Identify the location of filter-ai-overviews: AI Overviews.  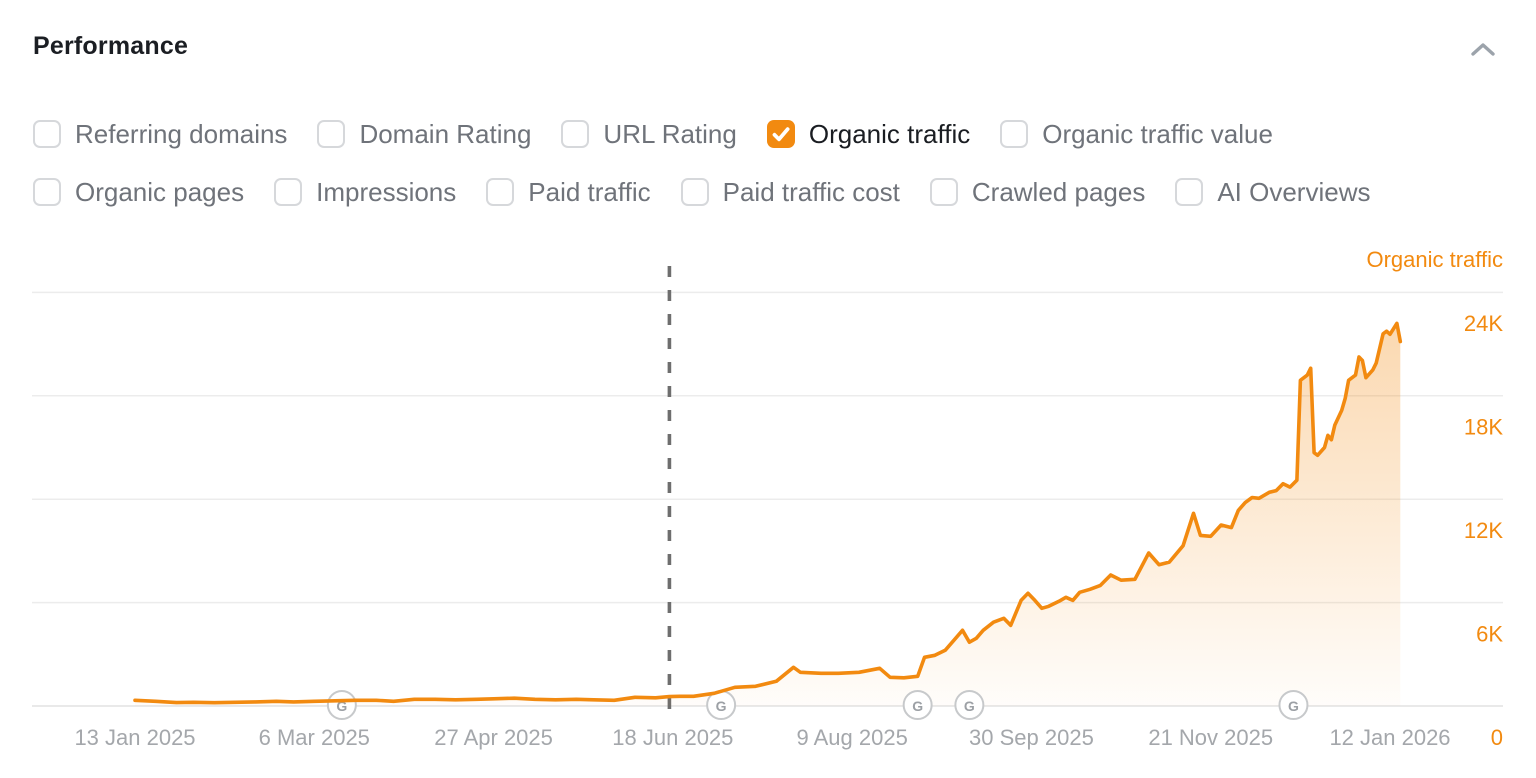
(1272, 192).